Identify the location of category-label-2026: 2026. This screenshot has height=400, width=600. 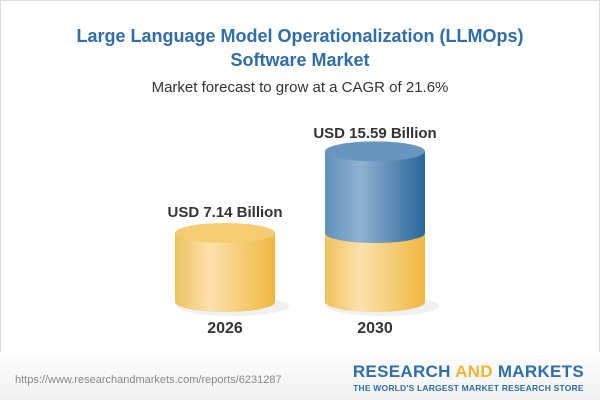
(225, 328).